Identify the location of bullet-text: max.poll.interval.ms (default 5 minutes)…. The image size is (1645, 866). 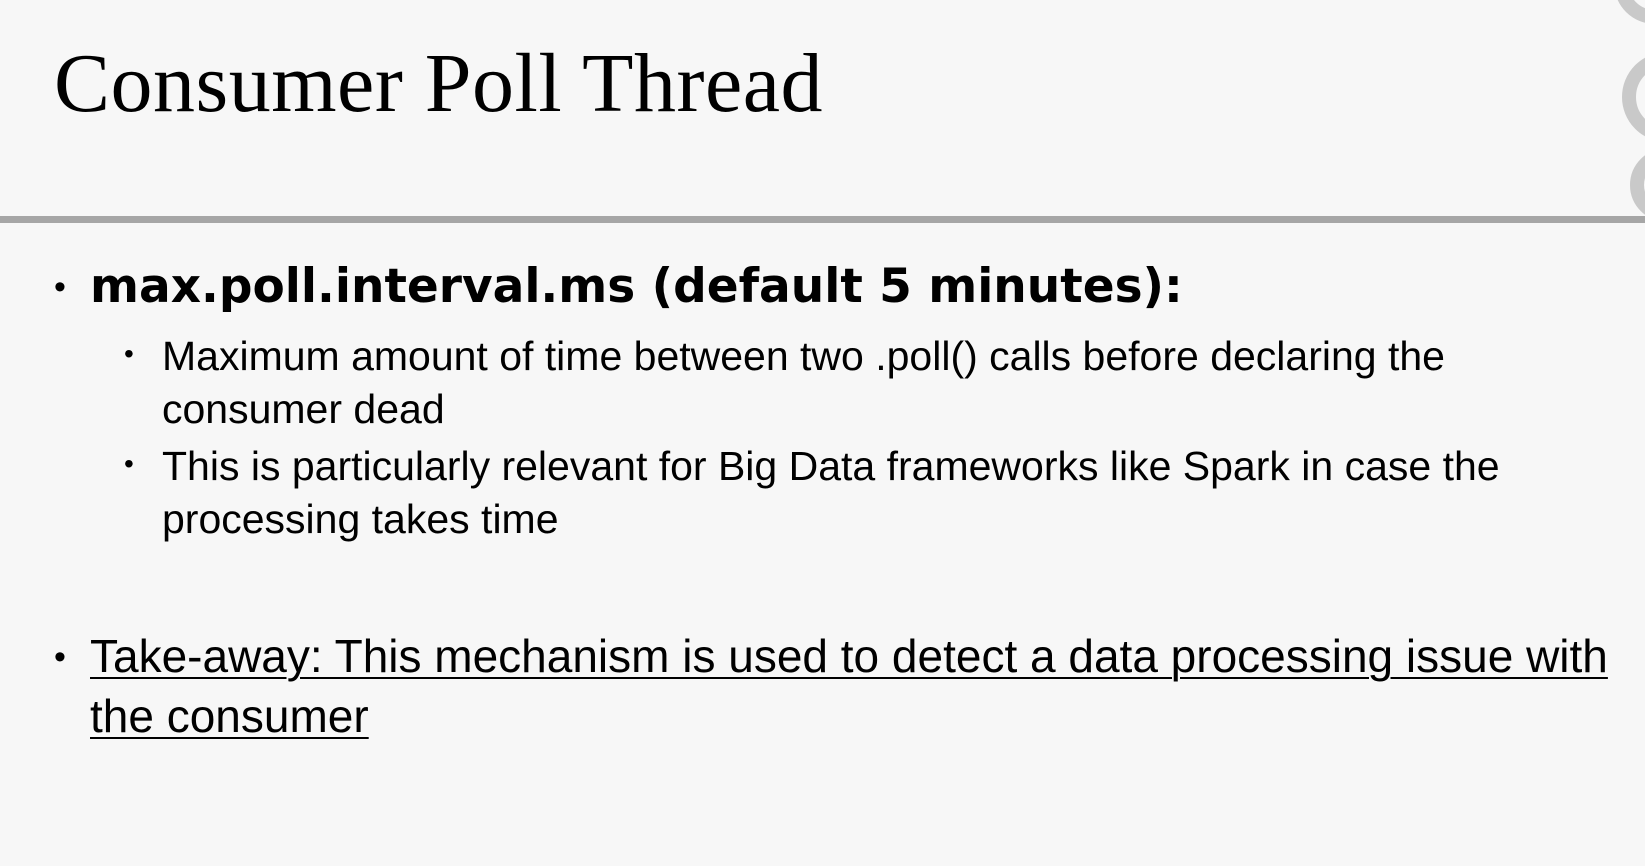
(636, 286).